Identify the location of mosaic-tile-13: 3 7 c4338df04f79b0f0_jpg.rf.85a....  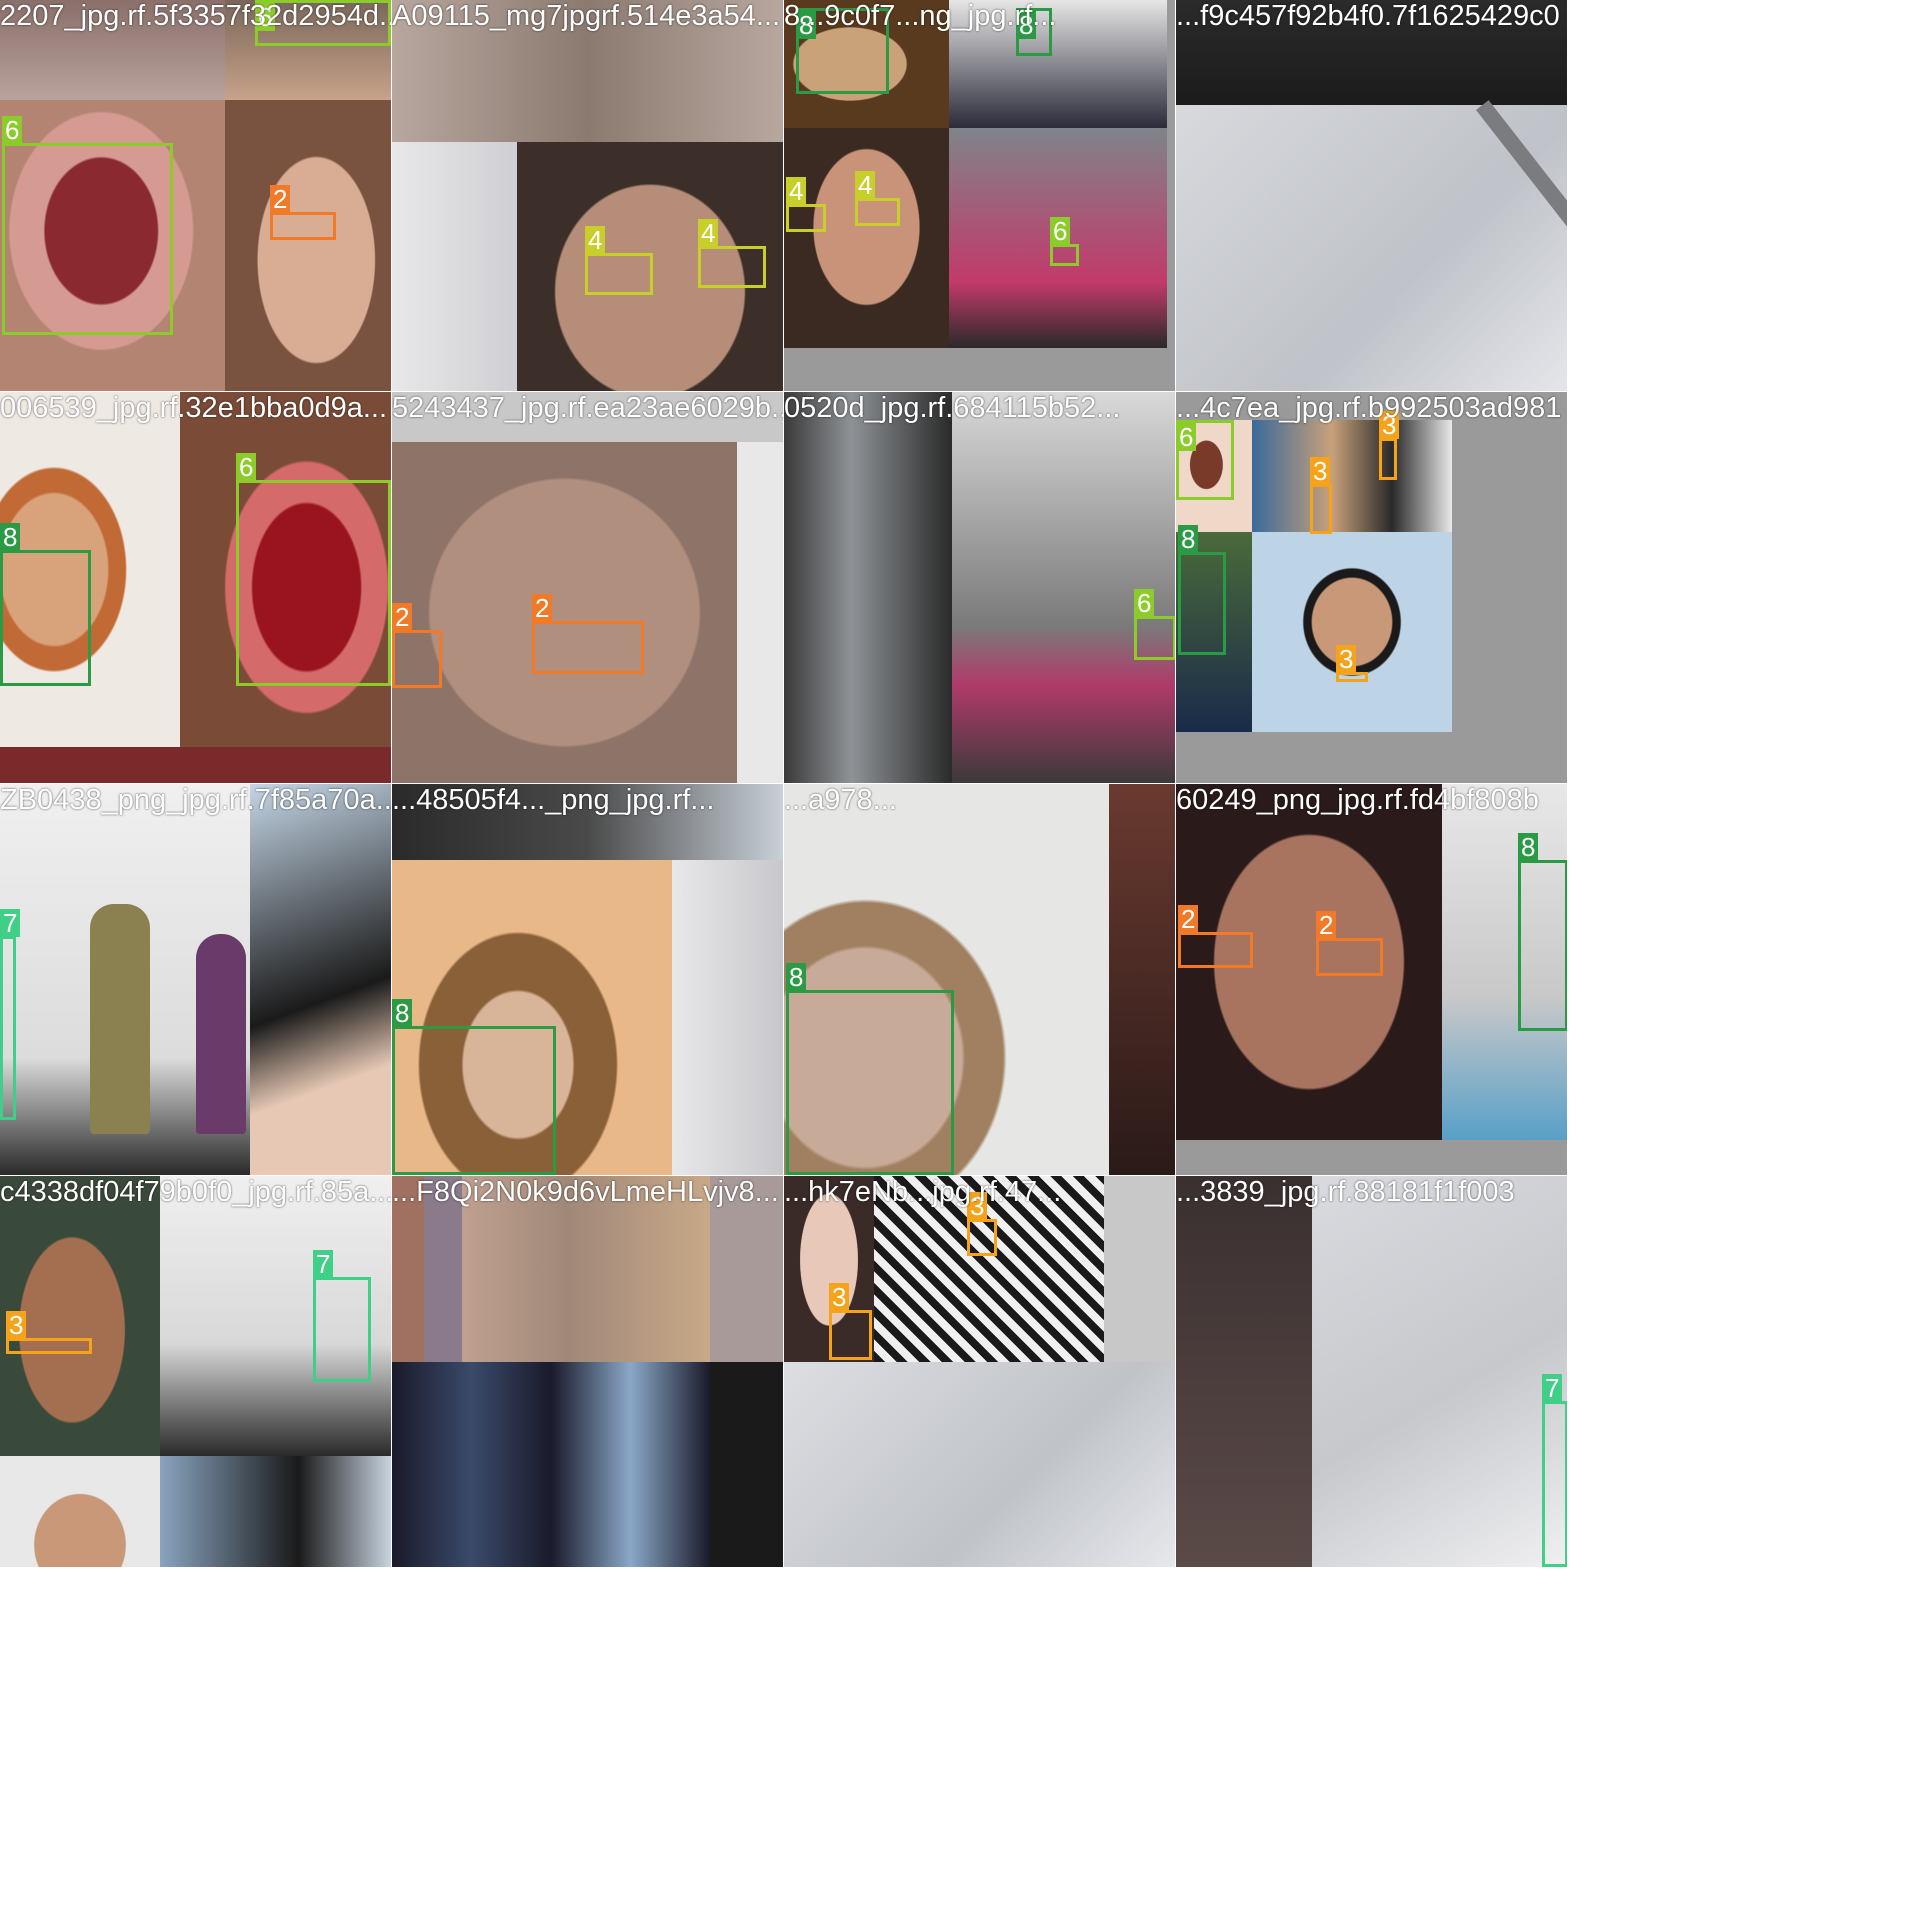
(195, 1371).